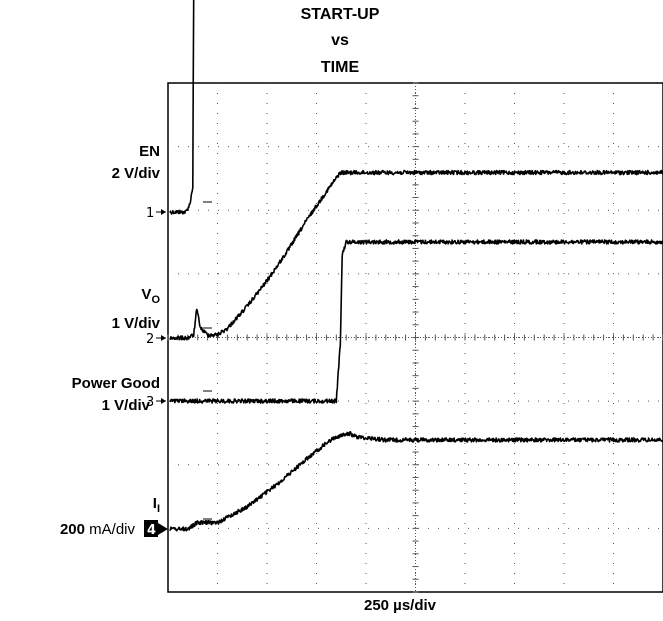  Describe the element at coordinates (115, 383) in the screenshot. I see `channel-3-name: Power Good` at that location.